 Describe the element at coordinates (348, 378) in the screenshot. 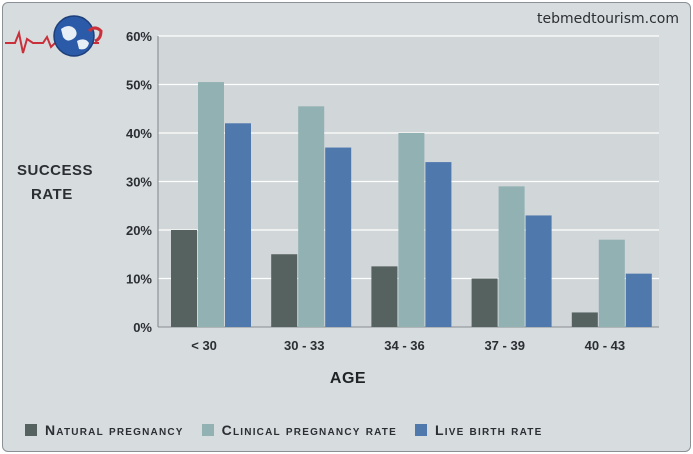

I see `x-axis-label: AGE` at that location.